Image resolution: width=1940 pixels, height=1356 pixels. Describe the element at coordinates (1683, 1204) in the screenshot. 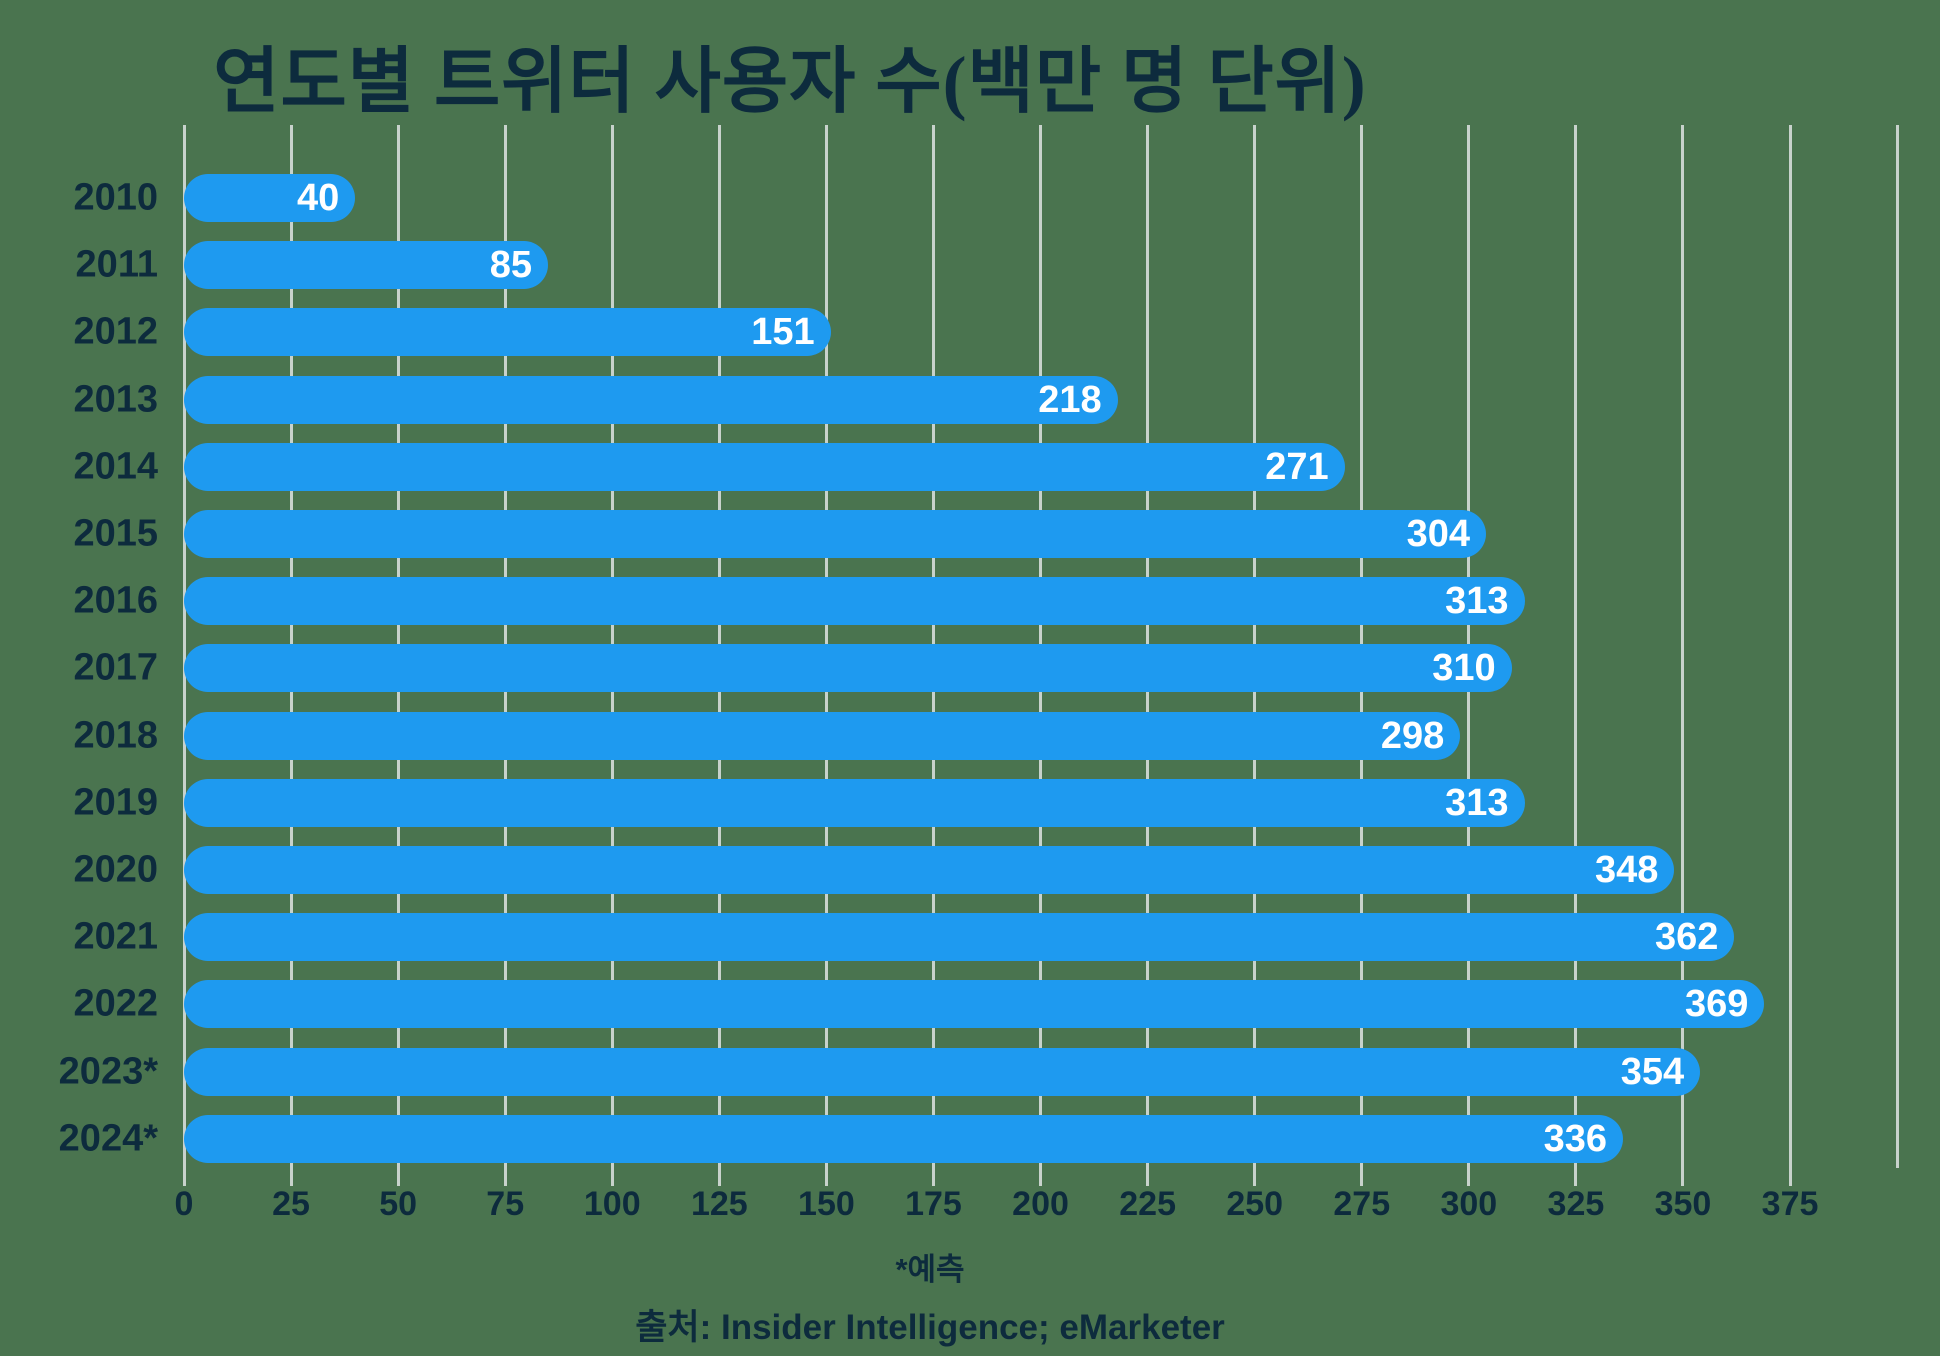

I see `x-axis-label-350: 350` at that location.